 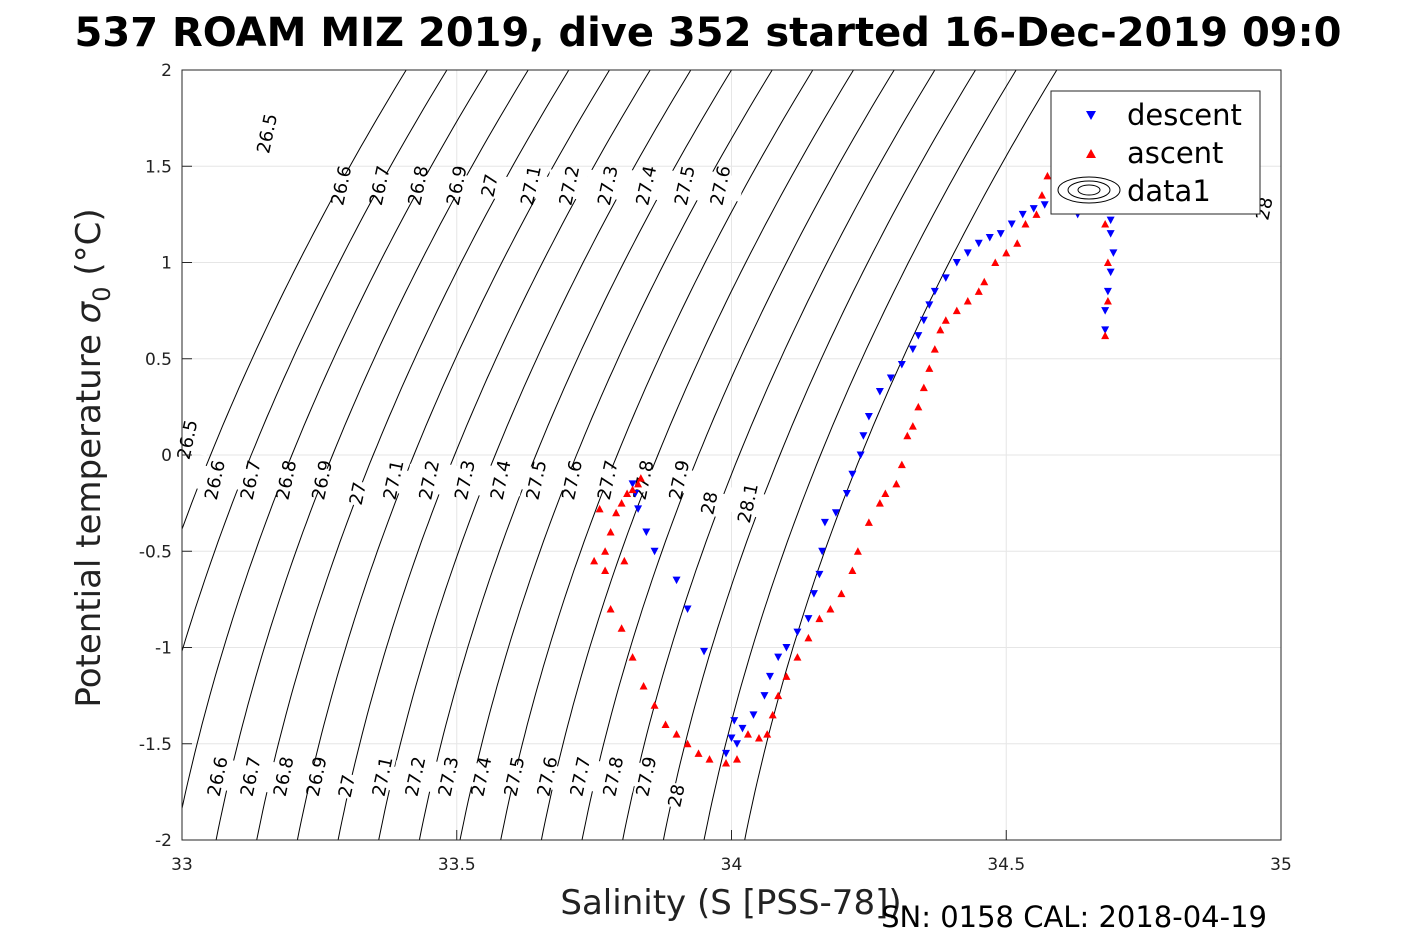 What do you see at coordinates (676, 795) in the screenshot?
I see `contour-label: 28` at bounding box center [676, 795].